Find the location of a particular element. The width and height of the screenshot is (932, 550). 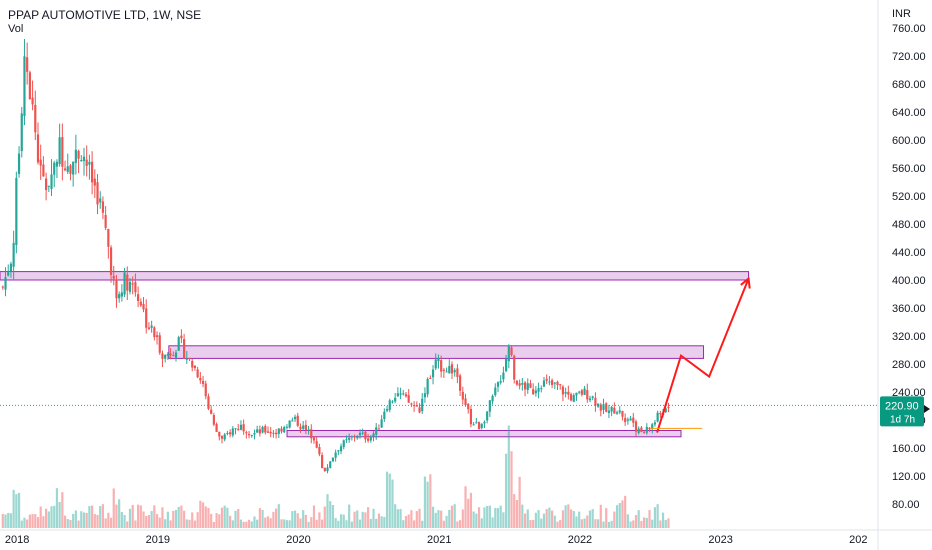

last-price-badge is located at coordinates (902, 411).